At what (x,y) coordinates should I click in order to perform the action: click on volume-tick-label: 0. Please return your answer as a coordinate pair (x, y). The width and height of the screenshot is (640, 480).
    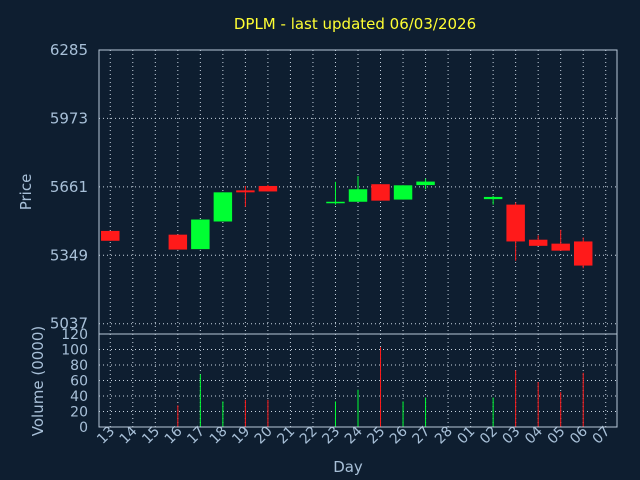
    Looking at the image, I should click on (83, 428).